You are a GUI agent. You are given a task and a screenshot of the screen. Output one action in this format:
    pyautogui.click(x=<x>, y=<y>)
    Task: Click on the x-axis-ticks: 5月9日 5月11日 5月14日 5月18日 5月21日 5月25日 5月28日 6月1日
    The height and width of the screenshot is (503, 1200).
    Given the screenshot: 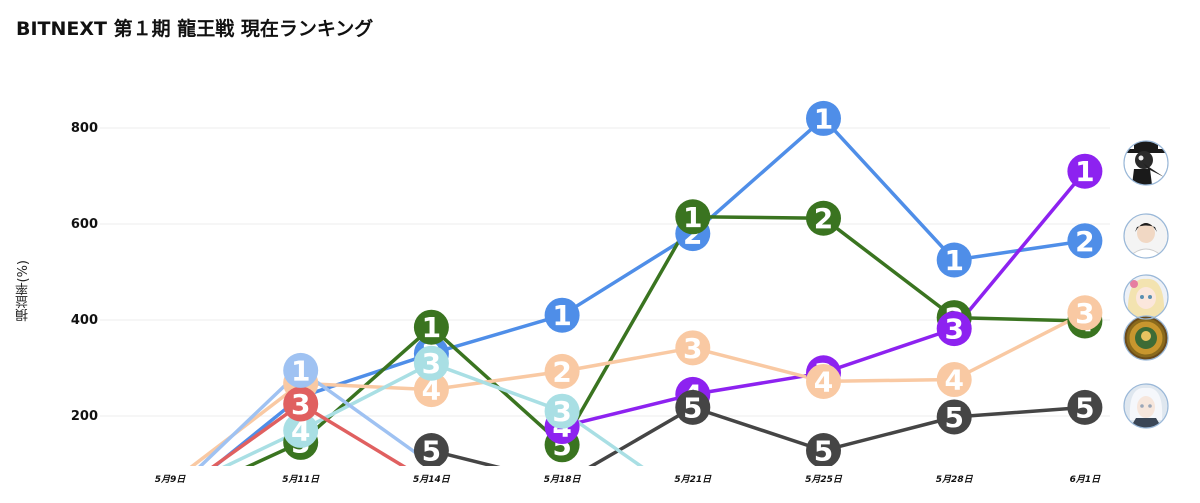 What is the action you would take?
    pyautogui.click(x=628, y=479)
    